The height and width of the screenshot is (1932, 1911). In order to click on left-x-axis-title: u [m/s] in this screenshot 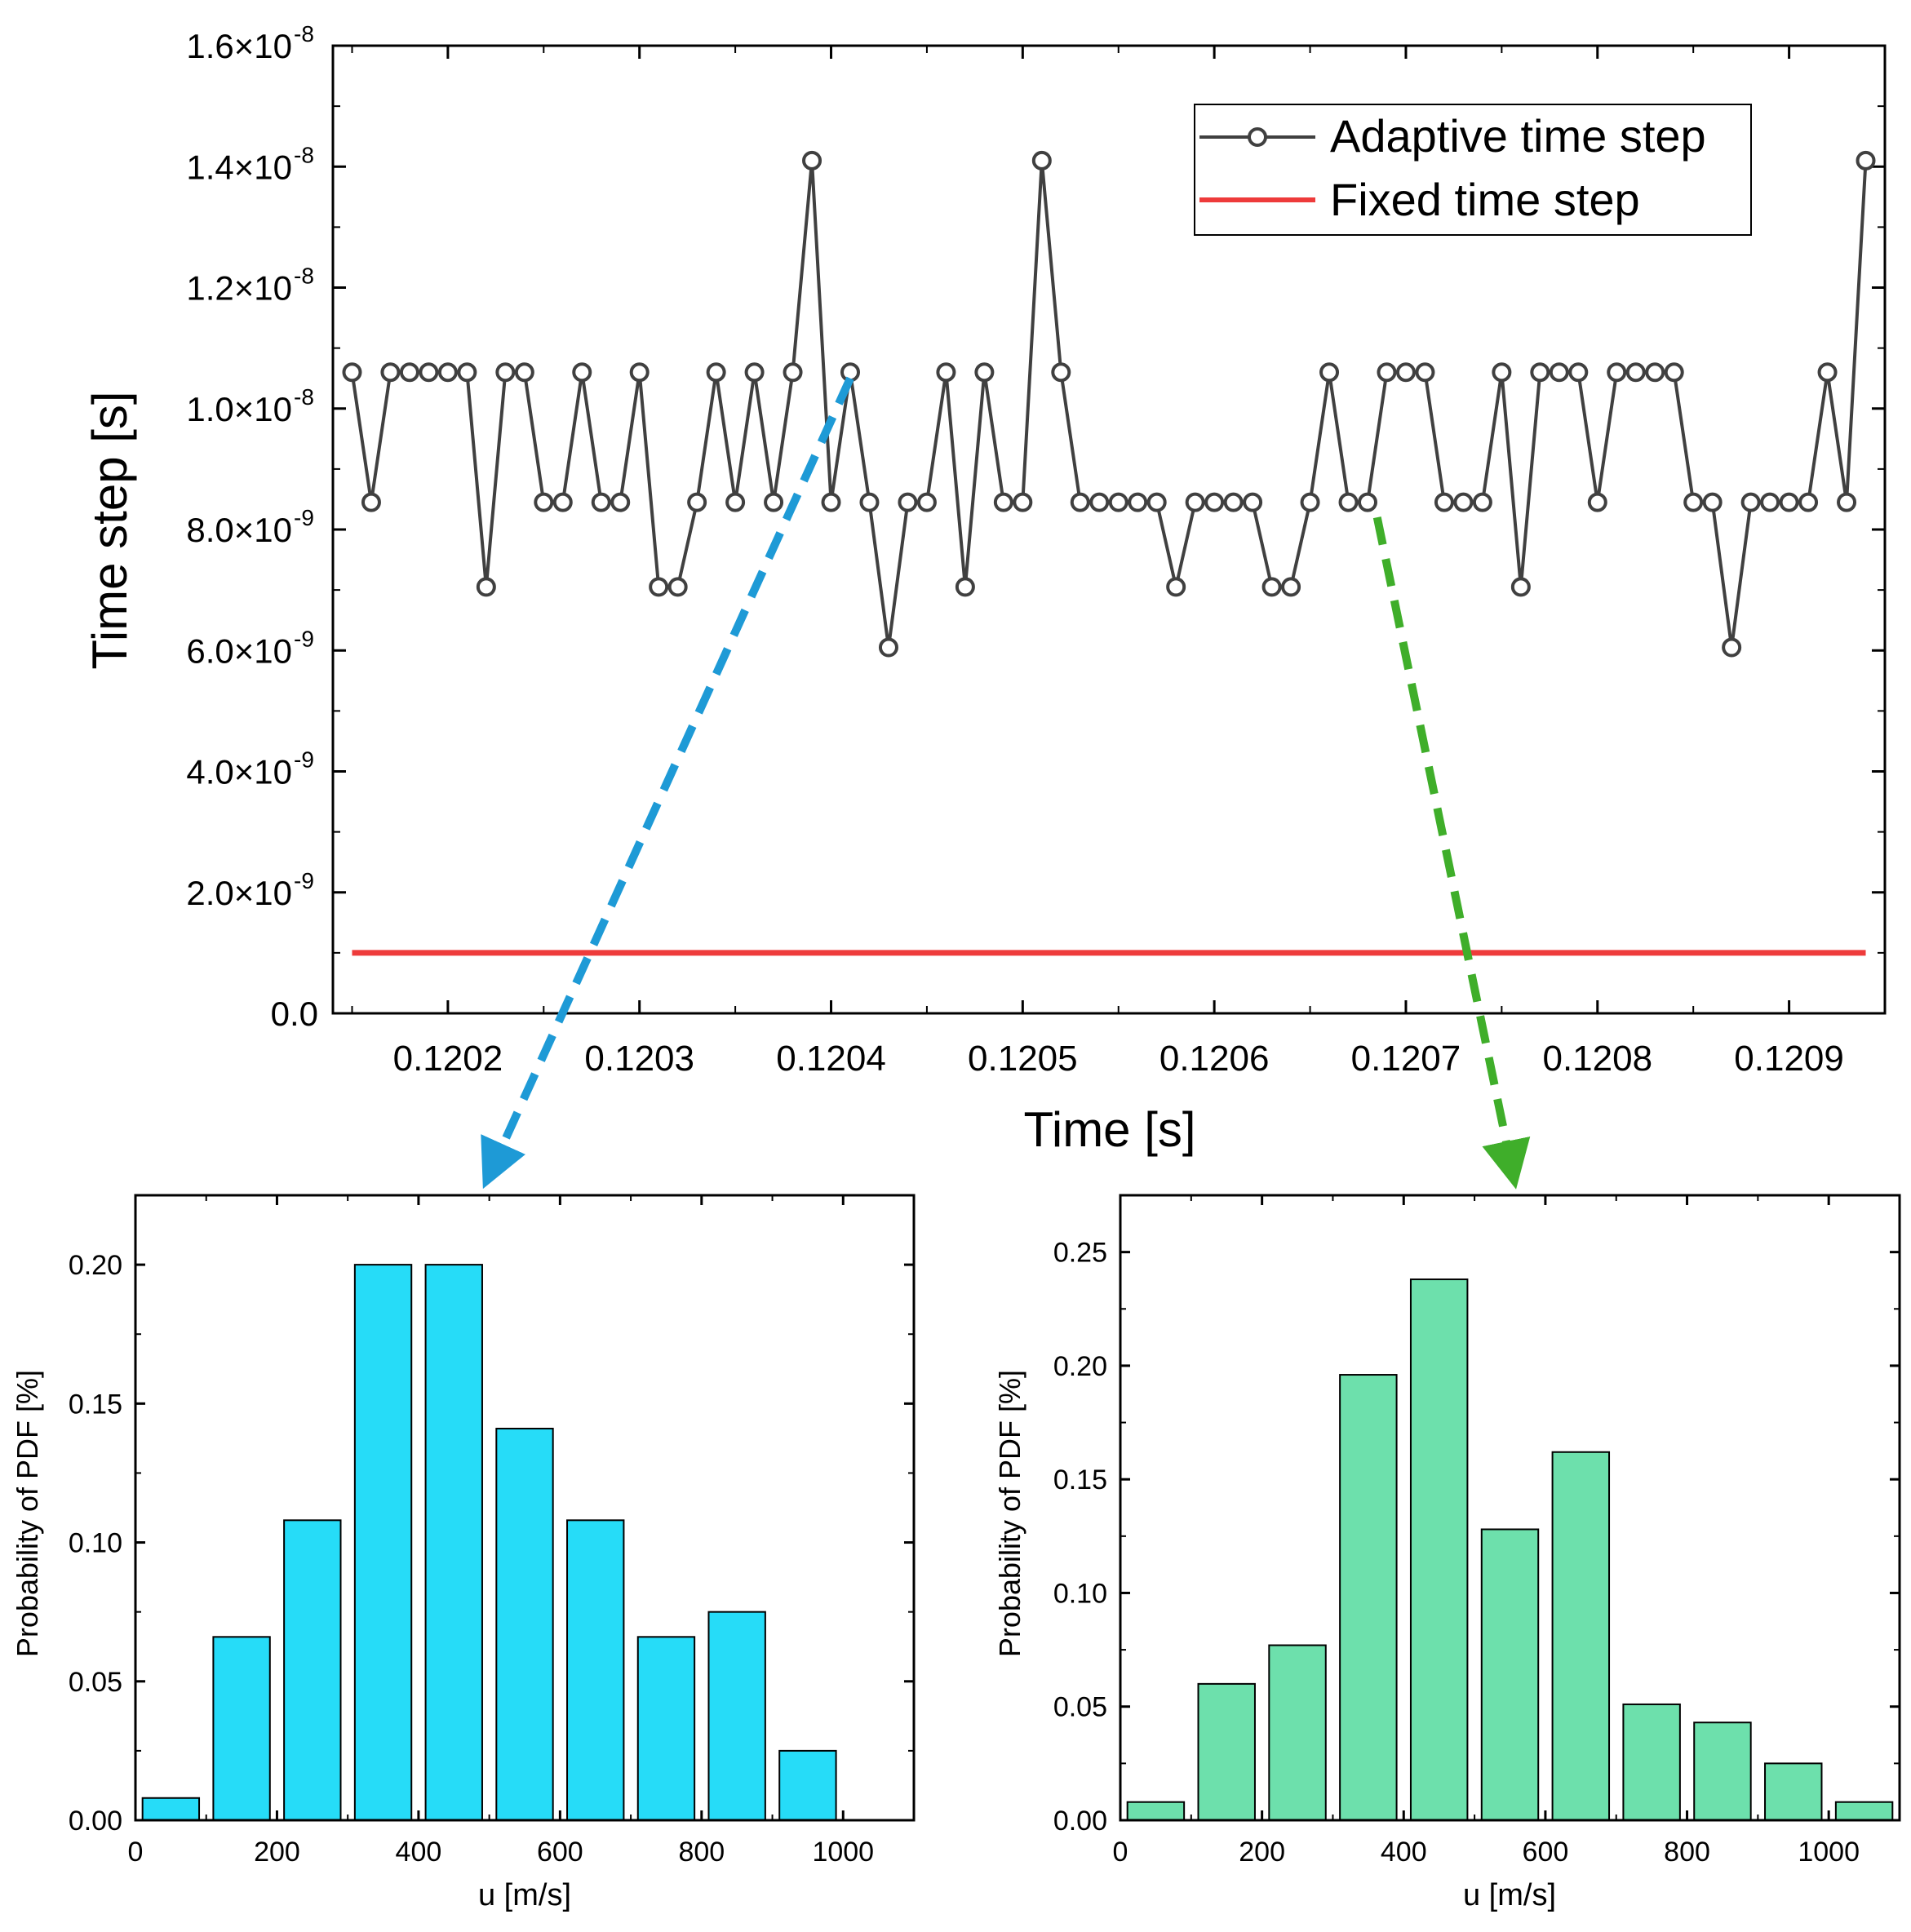, I will do `click(524, 1895)`.